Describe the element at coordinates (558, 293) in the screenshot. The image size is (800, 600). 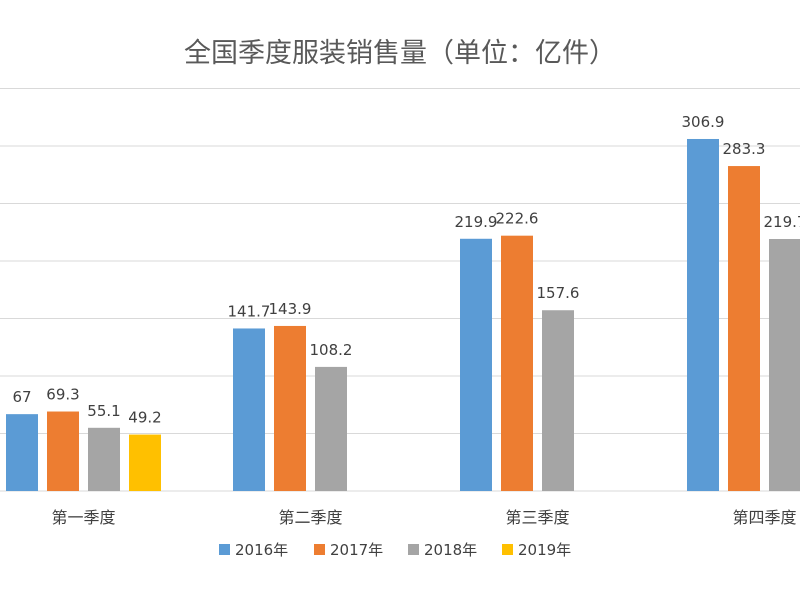
I see `data-label: 157.6` at that location.